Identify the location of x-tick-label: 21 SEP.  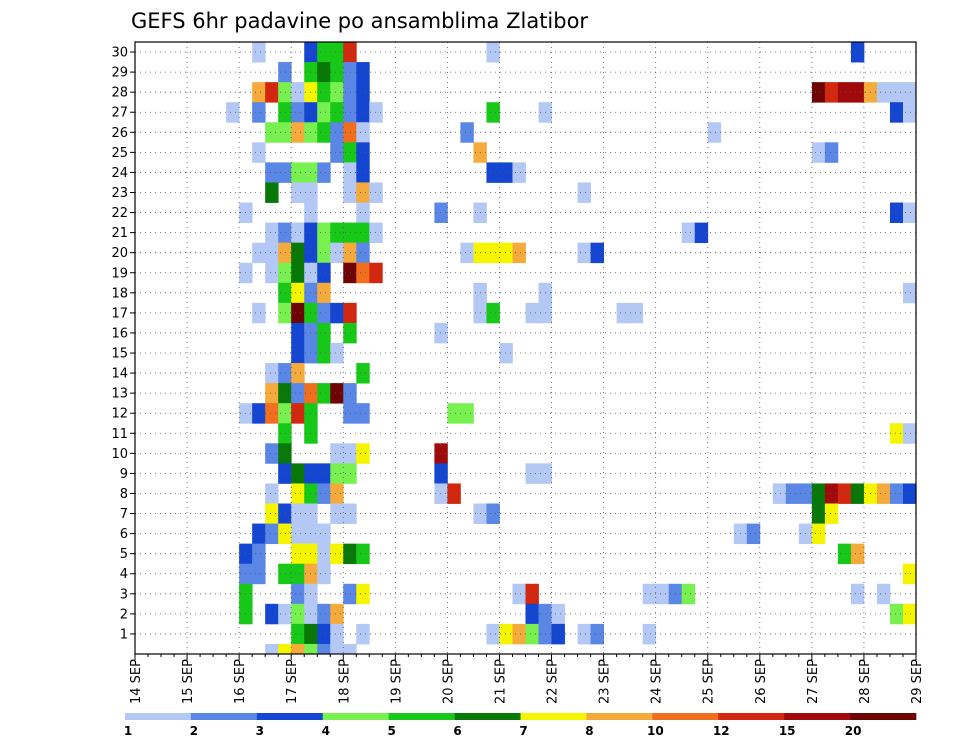
(500, 681).